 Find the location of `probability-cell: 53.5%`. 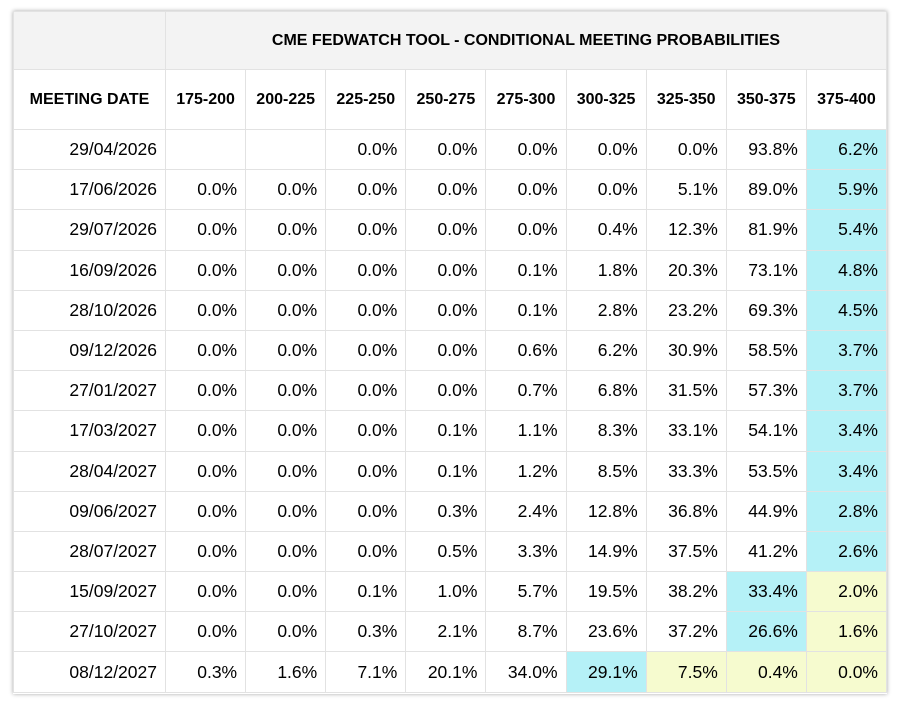

probability-cell: 53.5% is located at coordinates (766, 471).